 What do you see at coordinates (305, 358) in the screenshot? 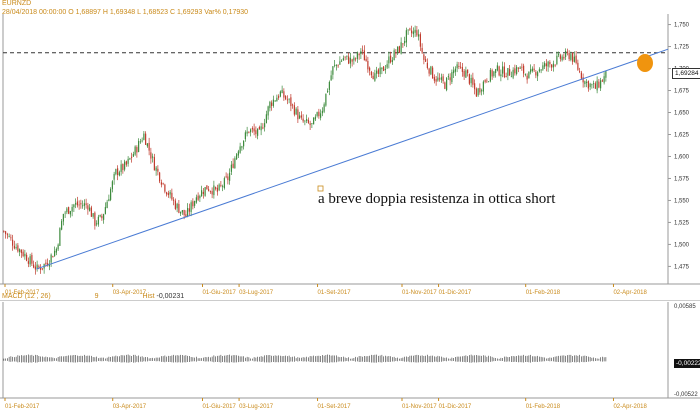
I see `macd-histogram` at bounding box center [305, 358].